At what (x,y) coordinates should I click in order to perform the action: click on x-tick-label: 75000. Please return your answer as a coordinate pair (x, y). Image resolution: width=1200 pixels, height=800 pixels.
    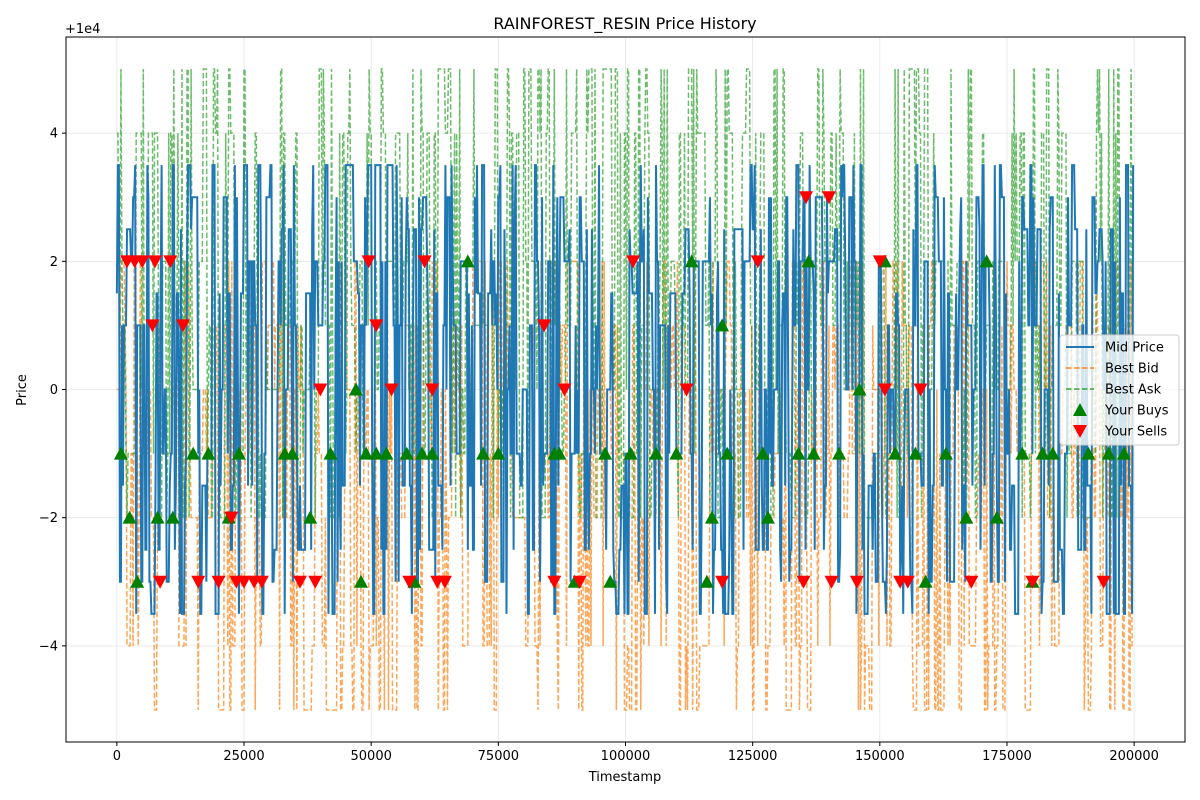
    Looking at the image, I should click on (498, 756).